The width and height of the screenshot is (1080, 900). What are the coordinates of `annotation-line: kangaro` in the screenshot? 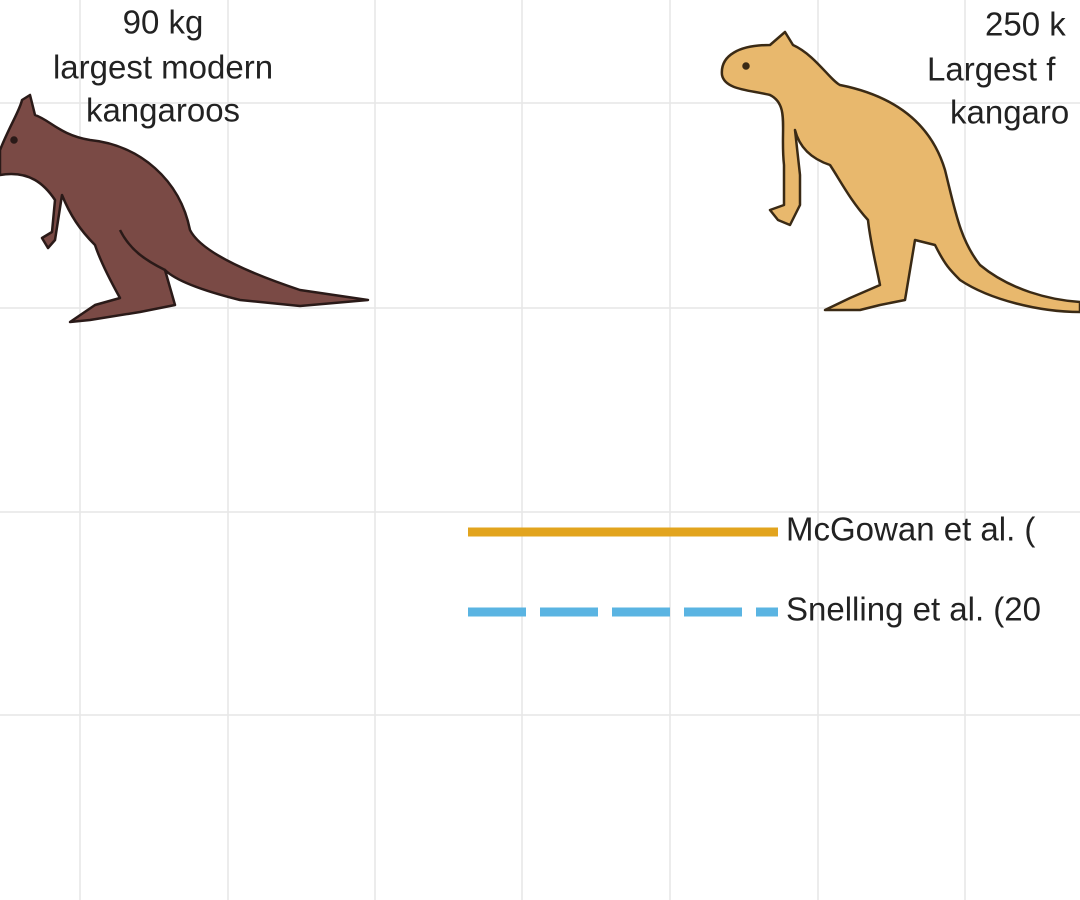 It's located at (1009, 112).